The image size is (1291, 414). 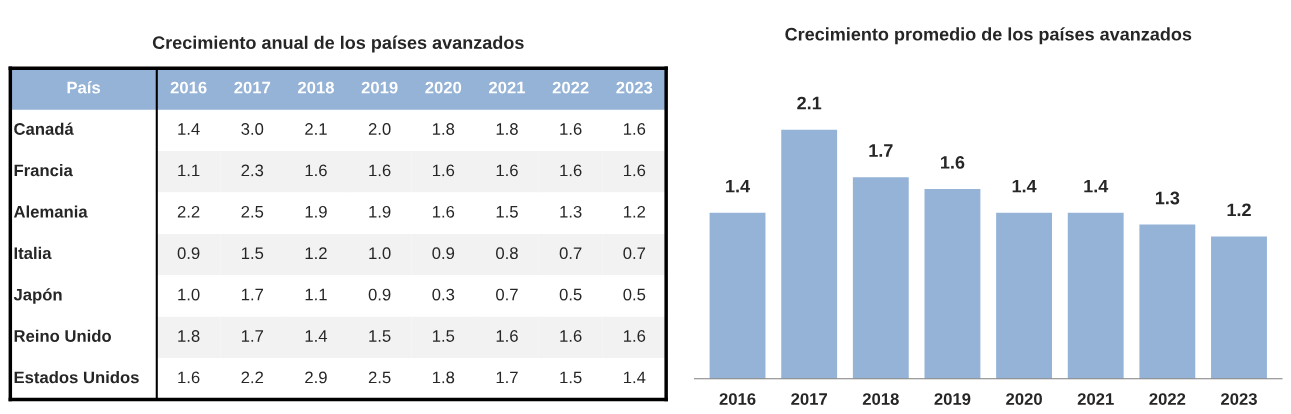 I want to click on data-label: 0.8, so click(x=507, y=253).